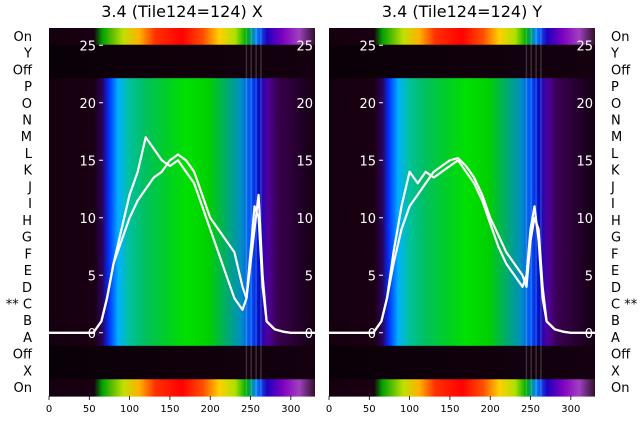 This screenshot has width=640, height=440. Describe the element at coordinates (530, 409) in the screenshot. I see `x-tick-label: 250` at that location.